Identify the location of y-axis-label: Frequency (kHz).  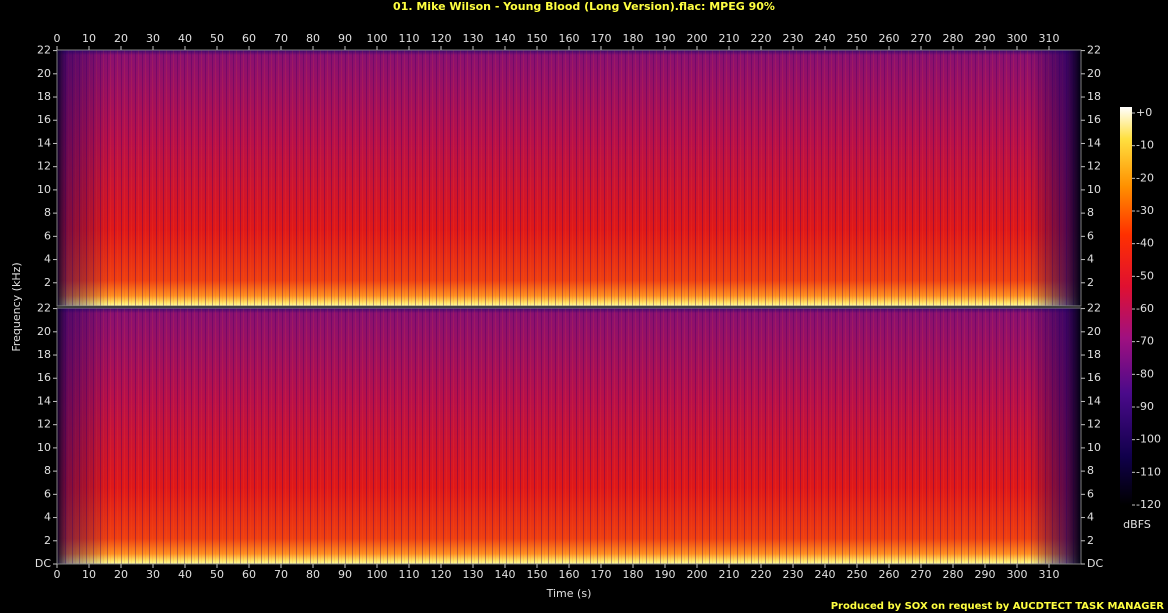
(16, 306).